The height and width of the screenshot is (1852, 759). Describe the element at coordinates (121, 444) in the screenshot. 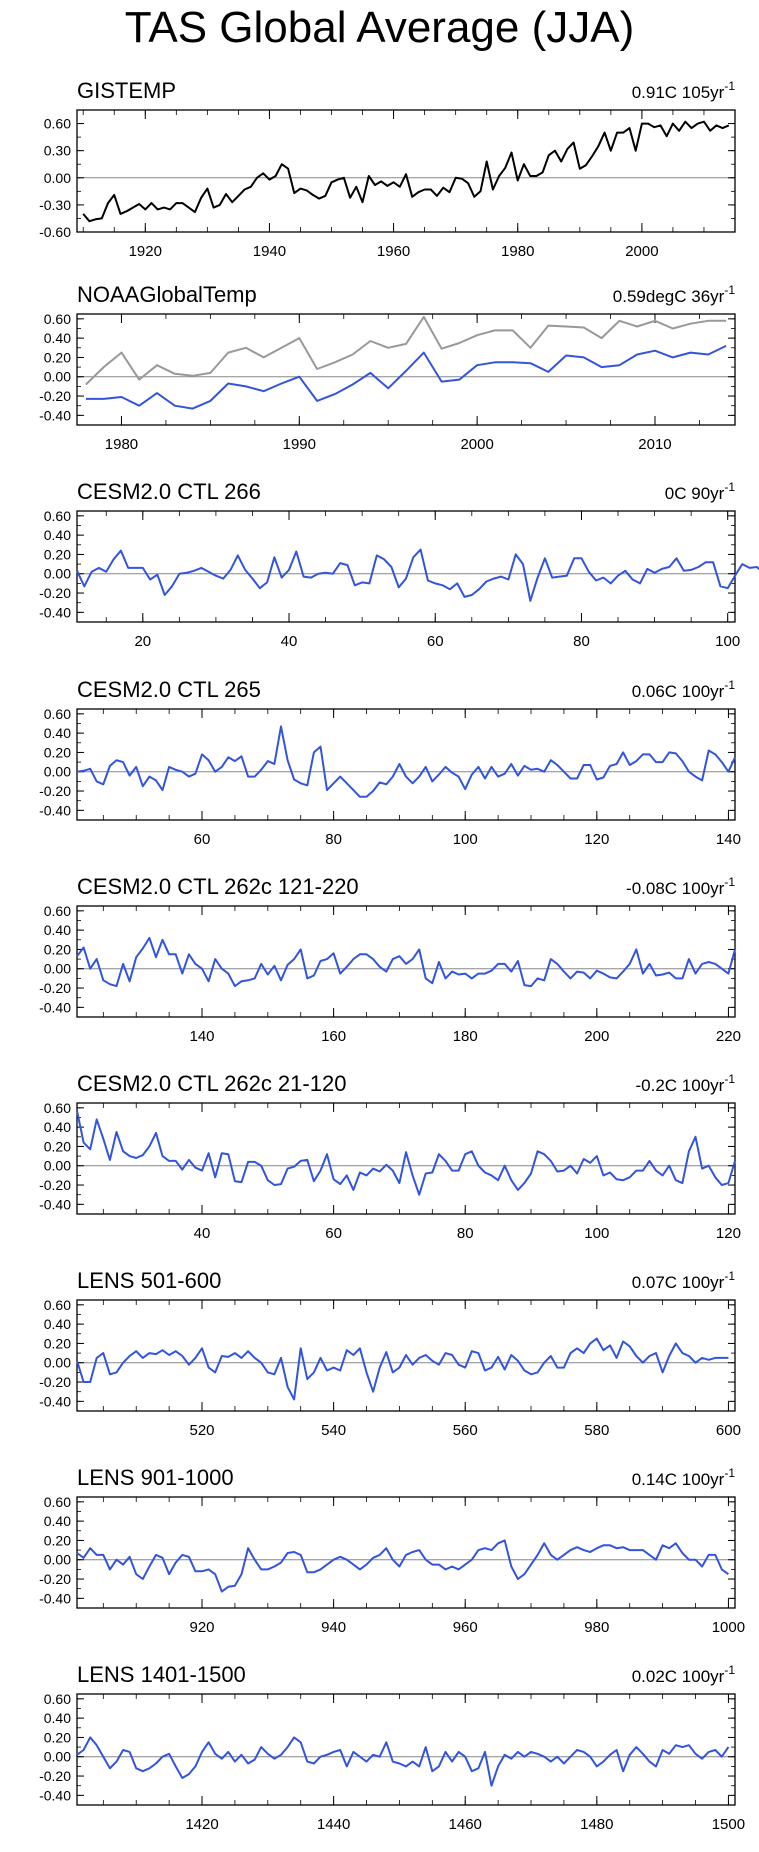

I see `x-tick-label: 1980` at that location.